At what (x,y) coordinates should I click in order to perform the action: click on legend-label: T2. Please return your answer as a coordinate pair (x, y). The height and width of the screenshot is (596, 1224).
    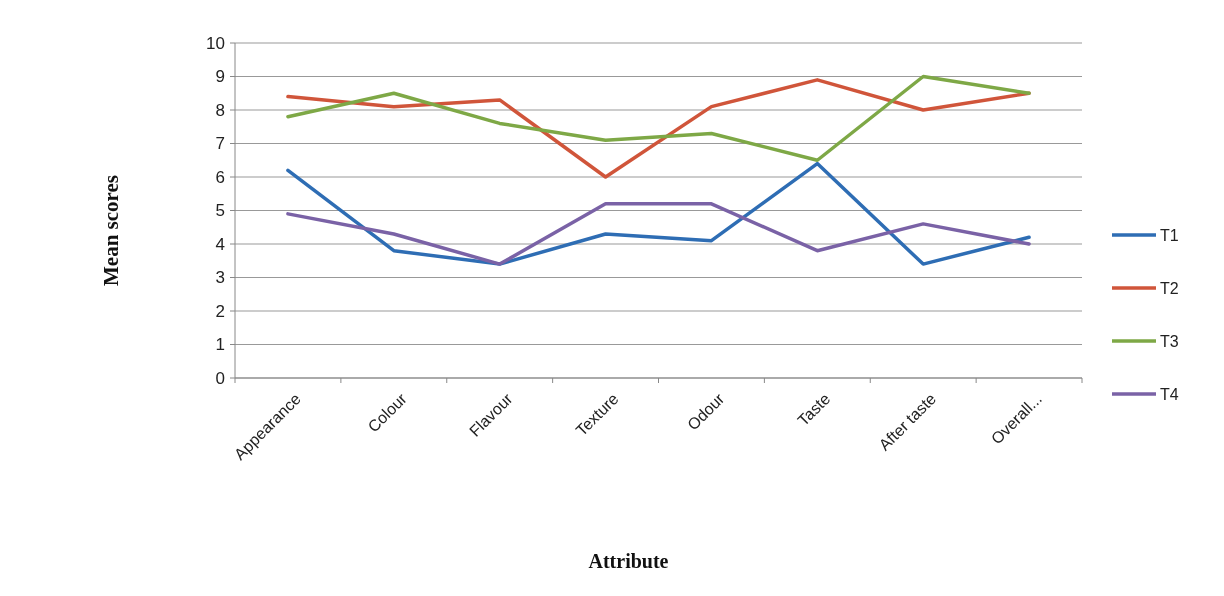
    Looking at the image, I should click on (1169, 288).